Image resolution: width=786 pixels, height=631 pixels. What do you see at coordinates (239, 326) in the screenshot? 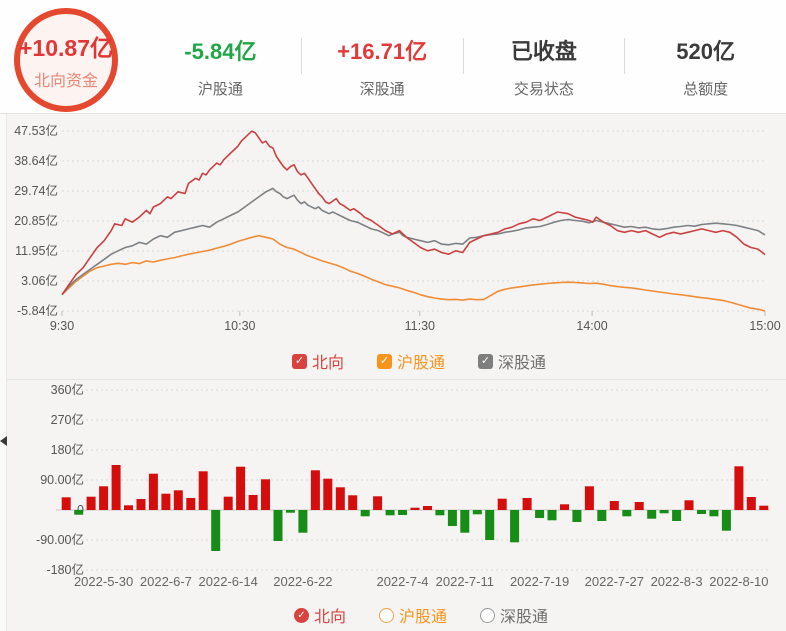
I see `svg-text: 10:30` at bounding box center [239, 326].